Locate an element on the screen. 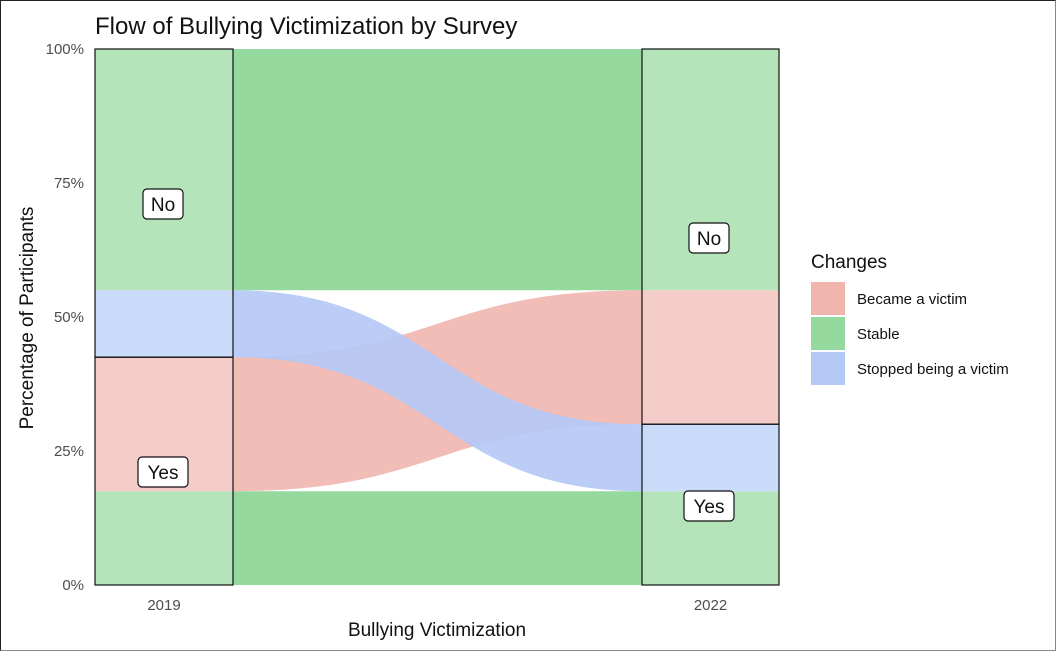  x-axis-ticks: 2019 2022 is located at coordinates (437, 605).